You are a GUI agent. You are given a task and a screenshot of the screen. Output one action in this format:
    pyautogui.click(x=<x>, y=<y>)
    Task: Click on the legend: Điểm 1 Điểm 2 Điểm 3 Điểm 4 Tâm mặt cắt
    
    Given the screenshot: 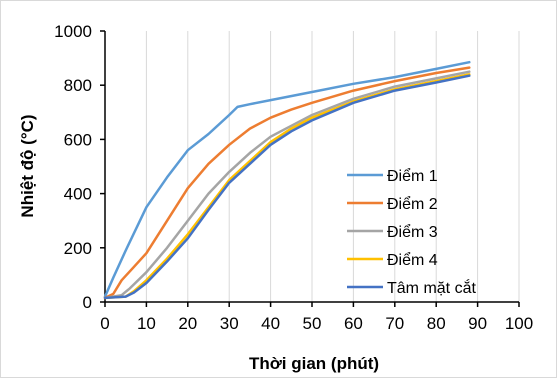 What is the action you would take?
    pyautogui.click(x=411, y=232)
    